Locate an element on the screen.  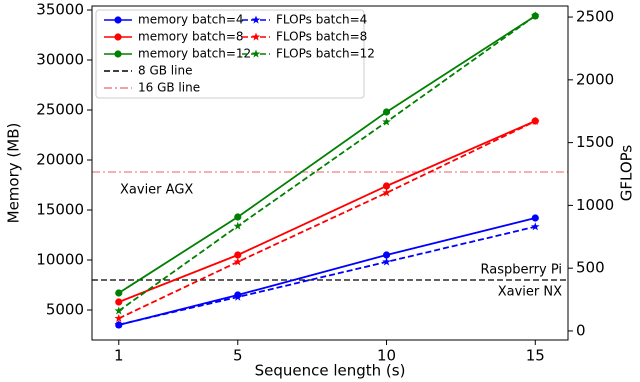
legend-label: FLOPs batch=4 is located at coordinates (321, 20).